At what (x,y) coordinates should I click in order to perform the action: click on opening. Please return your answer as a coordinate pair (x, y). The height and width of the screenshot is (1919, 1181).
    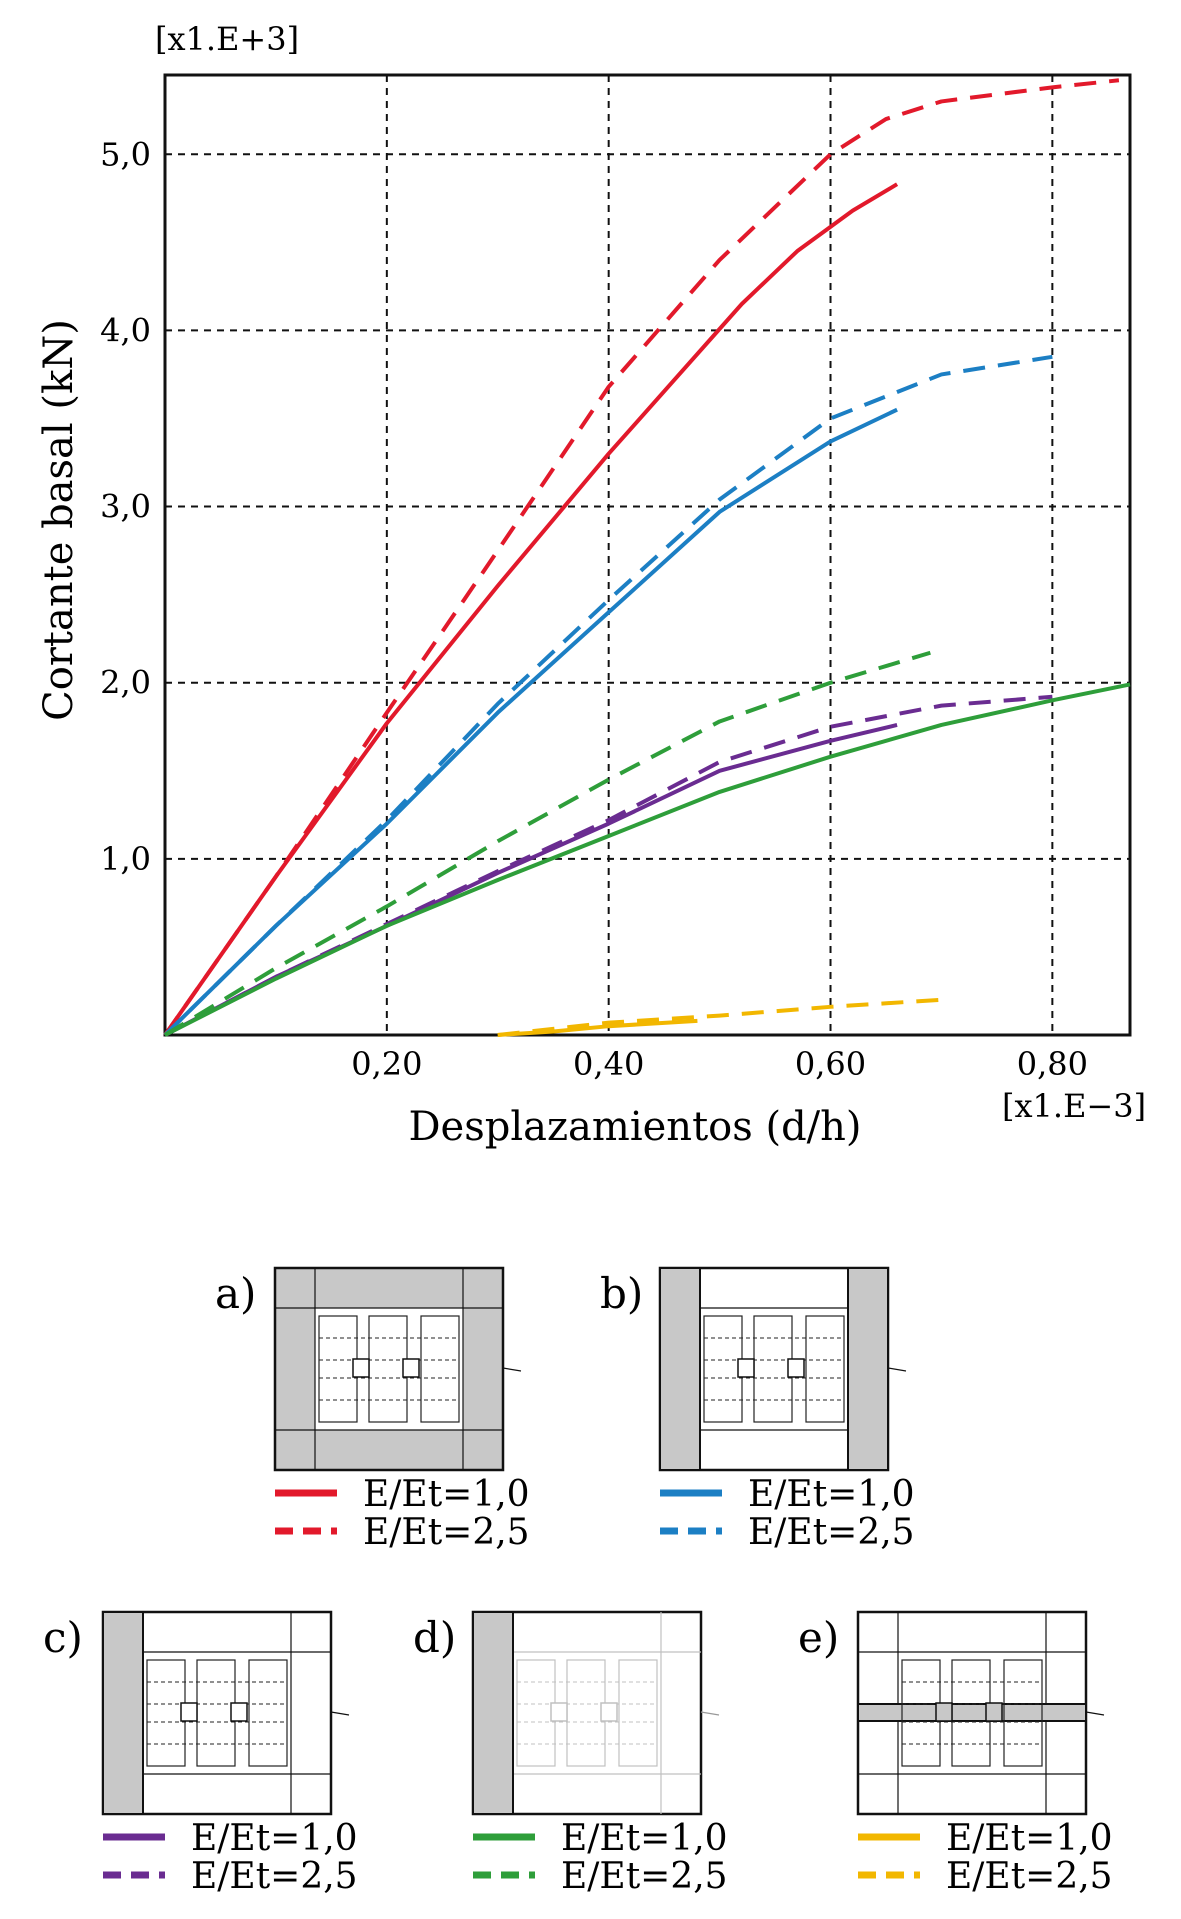
    Looking at the image, I should click on (389, 1369).